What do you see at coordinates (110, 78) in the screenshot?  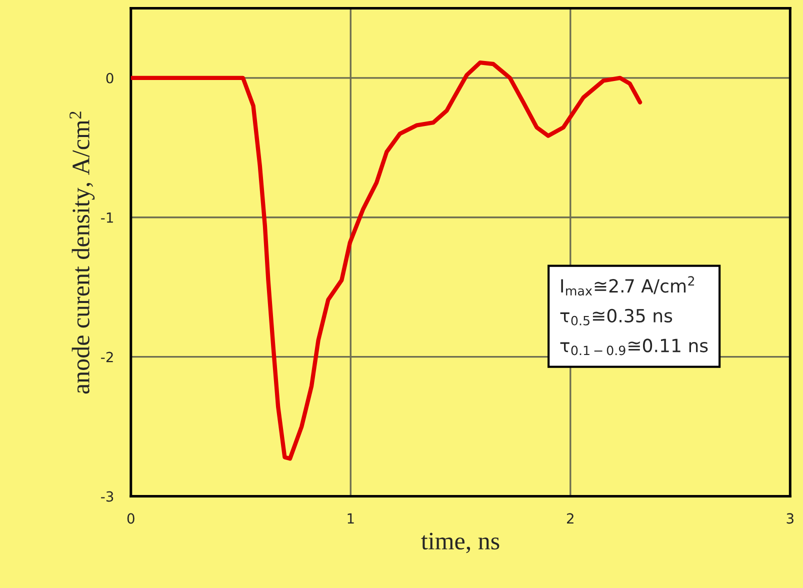 I see `y-tick-label: 0` at bounding box center [110, 78].